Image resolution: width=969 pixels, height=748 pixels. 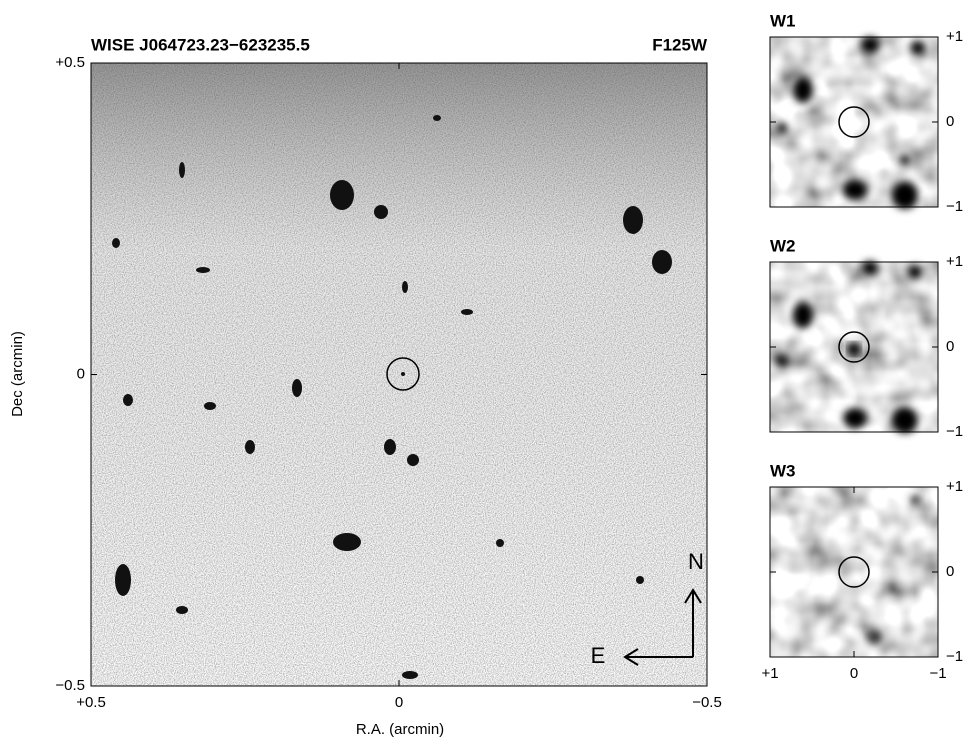 I want to click on y-axis-label: Dec (arcmin), so click(x=17, y=374).